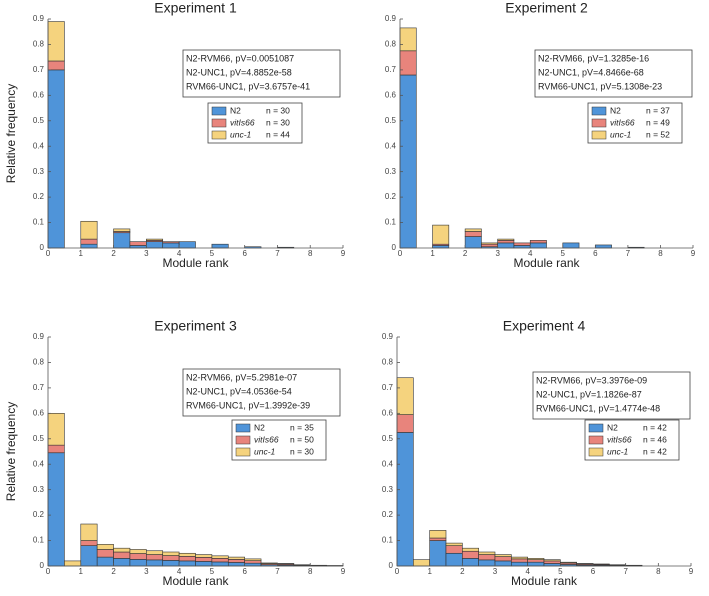 The image size is (709, 596). Describe the element at coordinates (658, 110) in the screenshot. I see `legend-count: n = 37` at that location.